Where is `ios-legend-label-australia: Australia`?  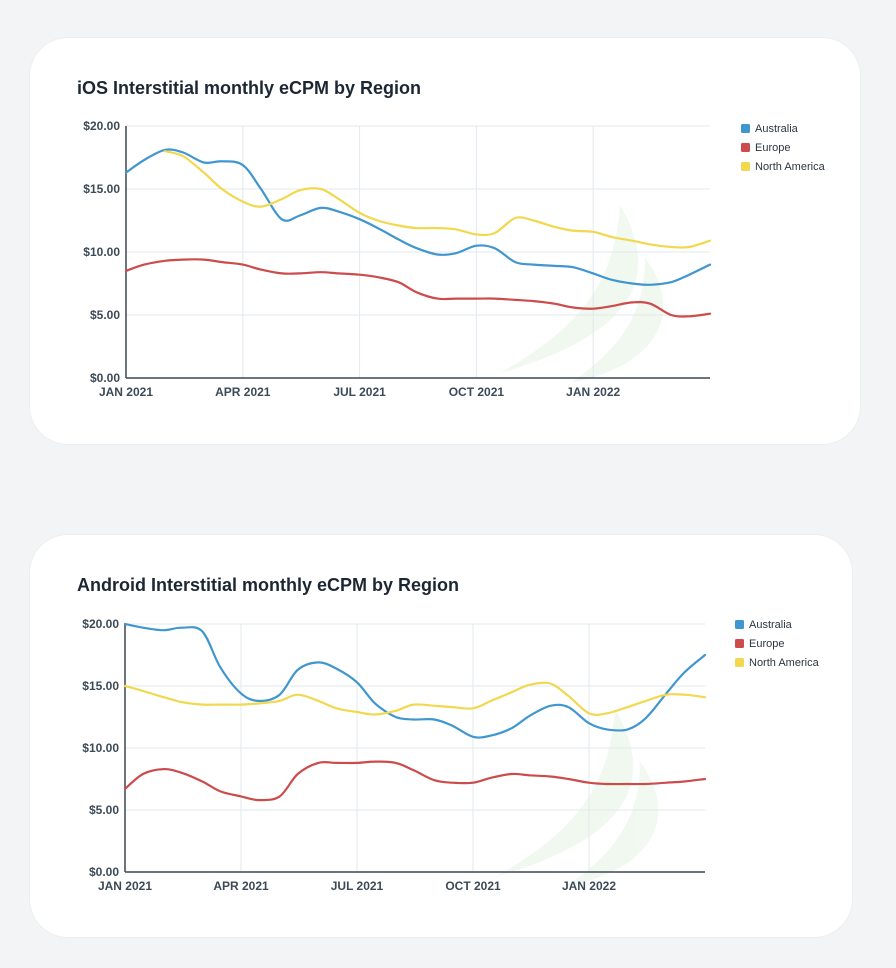 ios-legend-label-australia: Australia is located at coordinates (777, 129).